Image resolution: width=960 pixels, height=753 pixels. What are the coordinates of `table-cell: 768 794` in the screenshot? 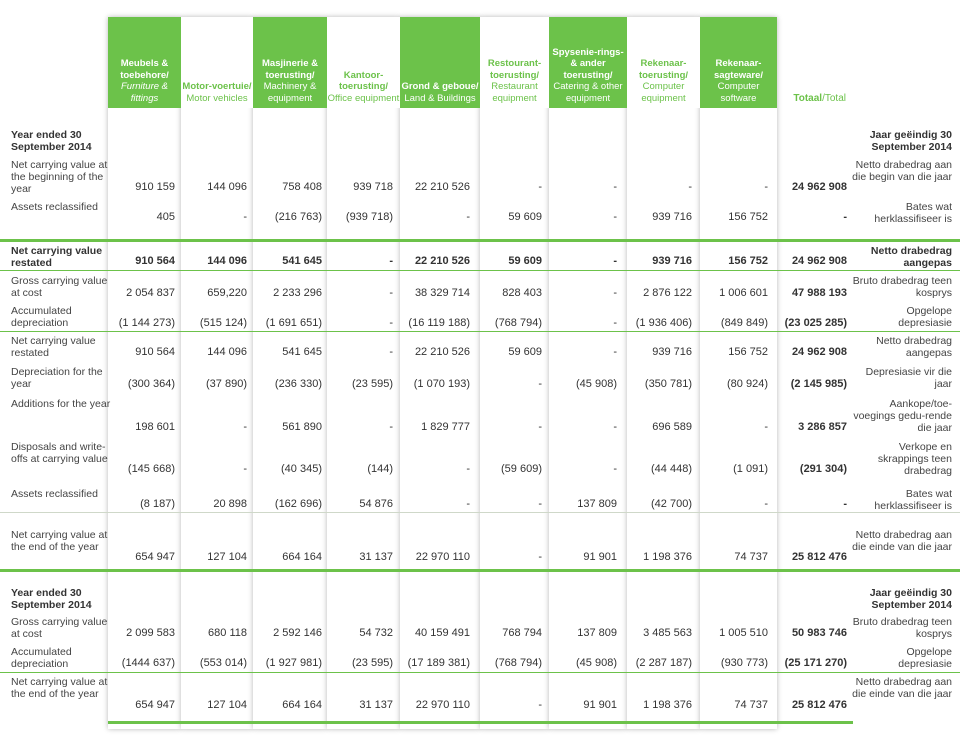 It's located at (522, 633).